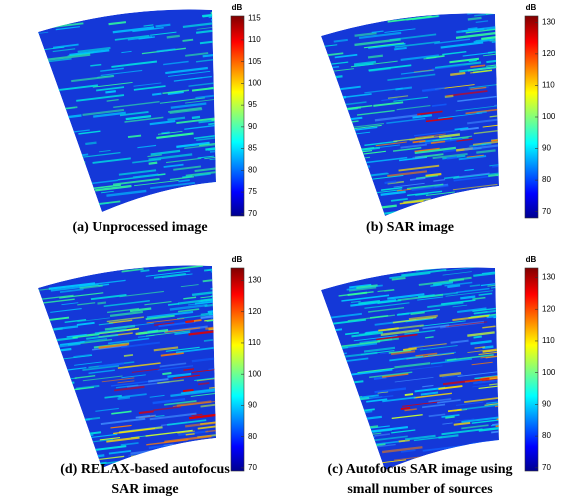  Describe the element at coordinates (252, 169) in the screenshot. I see `tick-label: 80` at that location.